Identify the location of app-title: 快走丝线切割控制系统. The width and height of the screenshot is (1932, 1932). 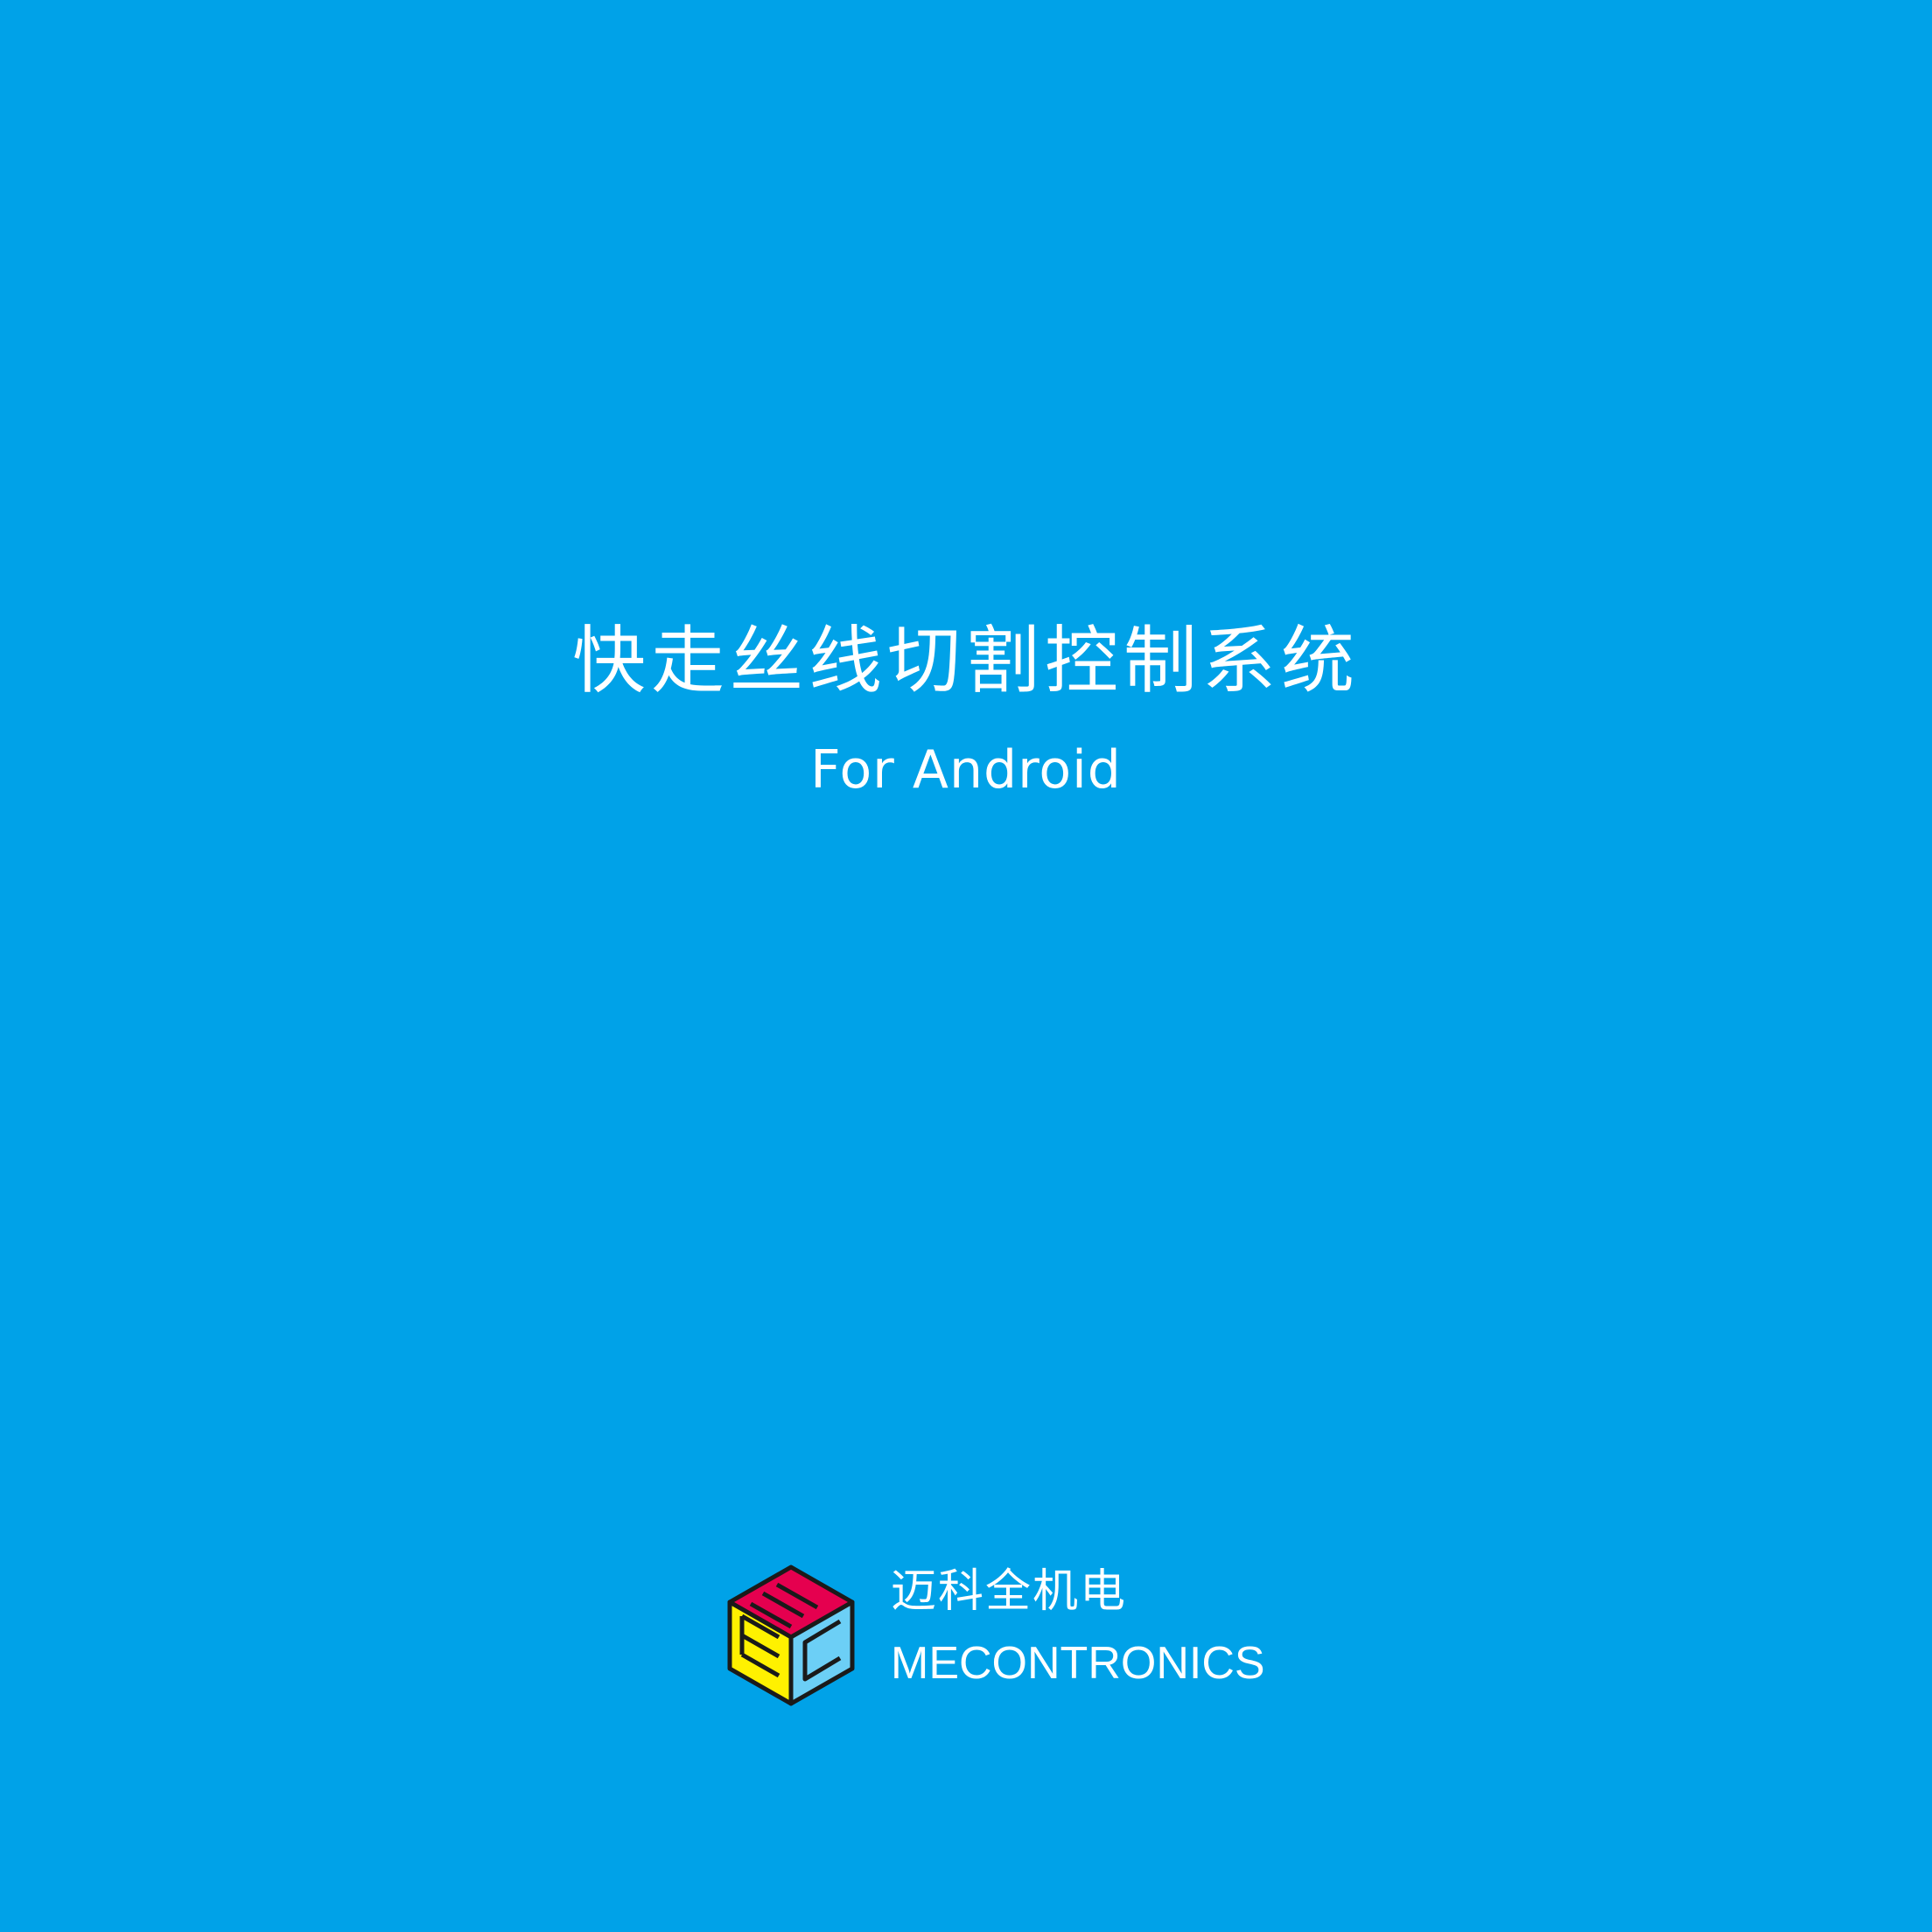
(965, 661).